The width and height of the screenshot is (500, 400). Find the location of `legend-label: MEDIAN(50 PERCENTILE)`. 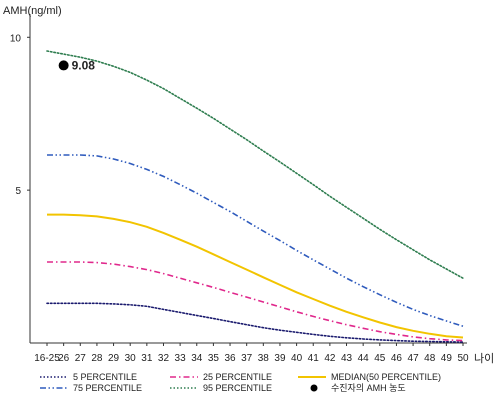

legend-label: MEDIAN(50 PERCENTILE) is located at coordinates (386, 377).